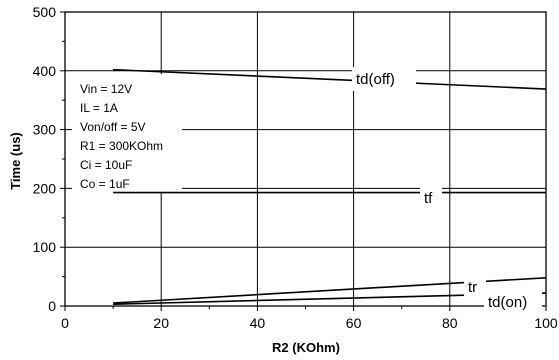  I want to click on x-tick-label: 100, so click(546, 323).